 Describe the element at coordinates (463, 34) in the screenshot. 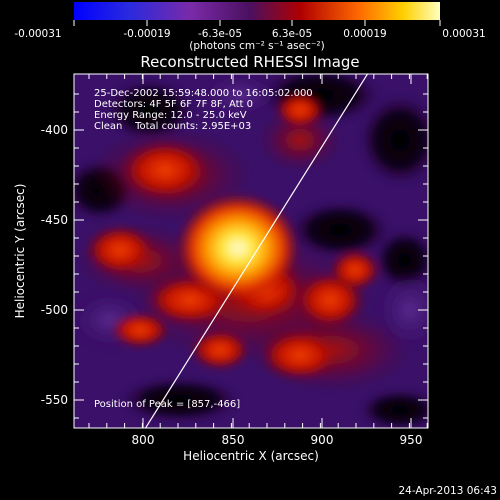

I see `colorbar-tick-label: 0.00031` at that location.